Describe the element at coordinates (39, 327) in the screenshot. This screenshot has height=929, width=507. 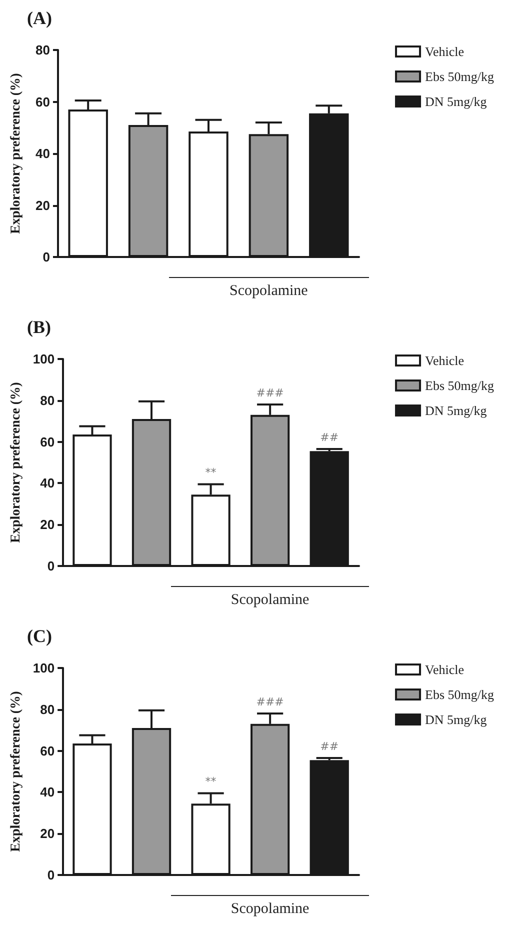
I see `chart-title: (B)` at that location.